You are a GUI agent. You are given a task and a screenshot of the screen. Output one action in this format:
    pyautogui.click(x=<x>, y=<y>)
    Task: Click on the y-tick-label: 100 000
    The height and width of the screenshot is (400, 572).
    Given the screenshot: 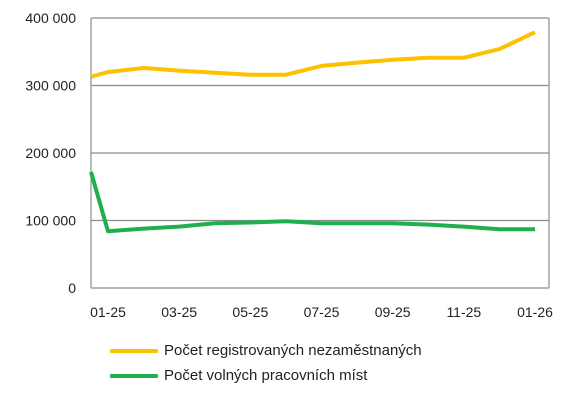 What is the action you would take?
    pyautogui.click(x=50, y=221)
    